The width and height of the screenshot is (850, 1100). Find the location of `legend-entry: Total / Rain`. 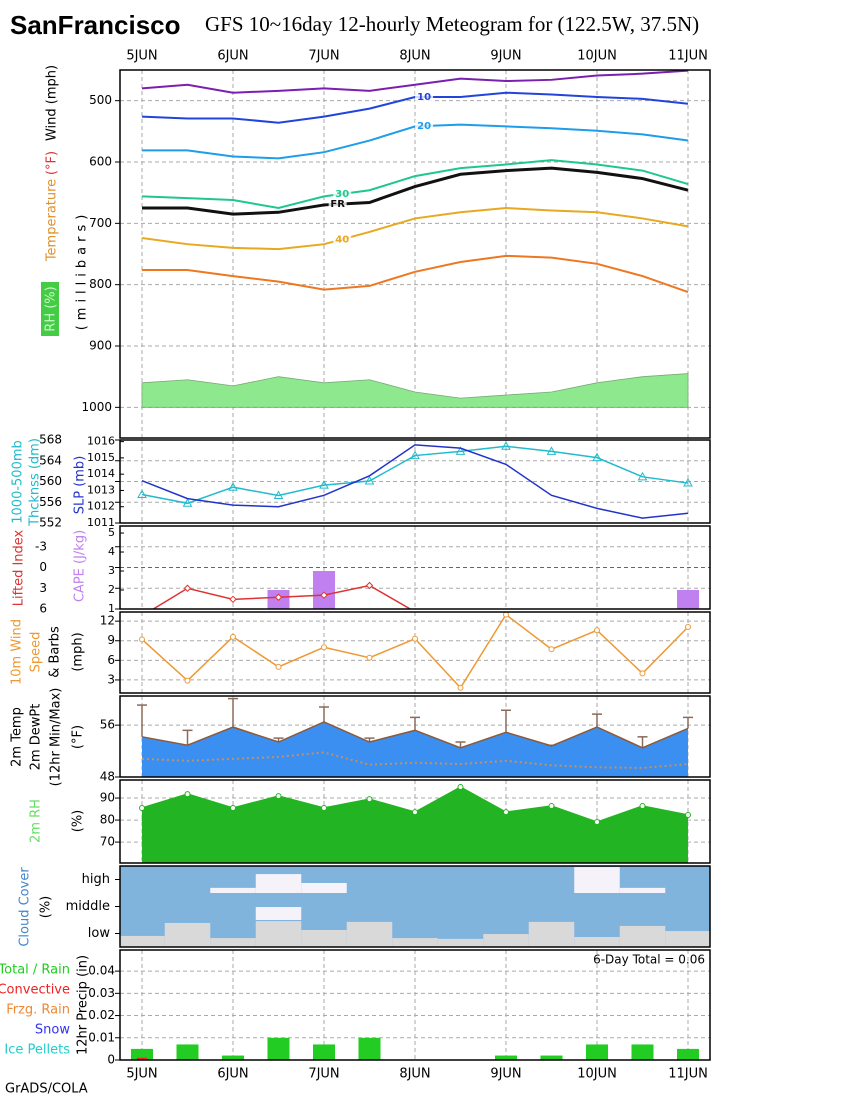

legend-entry: Total / Rain is located at coordinates (35, 970).